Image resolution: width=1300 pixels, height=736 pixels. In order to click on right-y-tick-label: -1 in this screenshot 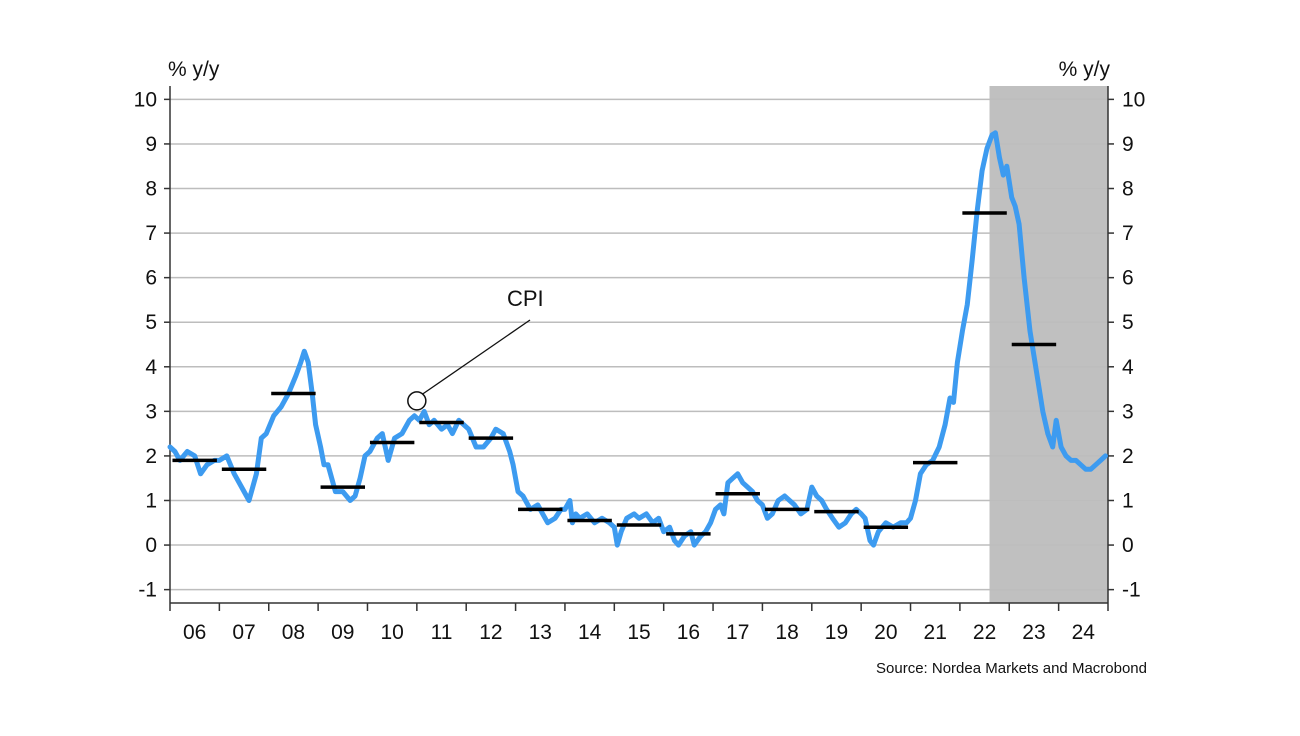, I will do `click(1131, 590)`.